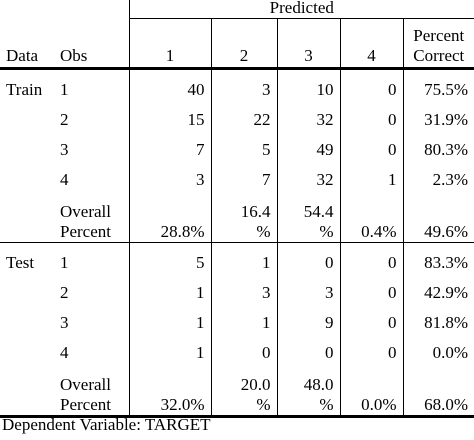 The height and width of the screenshot is (440, 474). What do you see at coordinates (308, 318) in the screenshot?
I see `value-cell: 9` at bounding box center [308, 318].